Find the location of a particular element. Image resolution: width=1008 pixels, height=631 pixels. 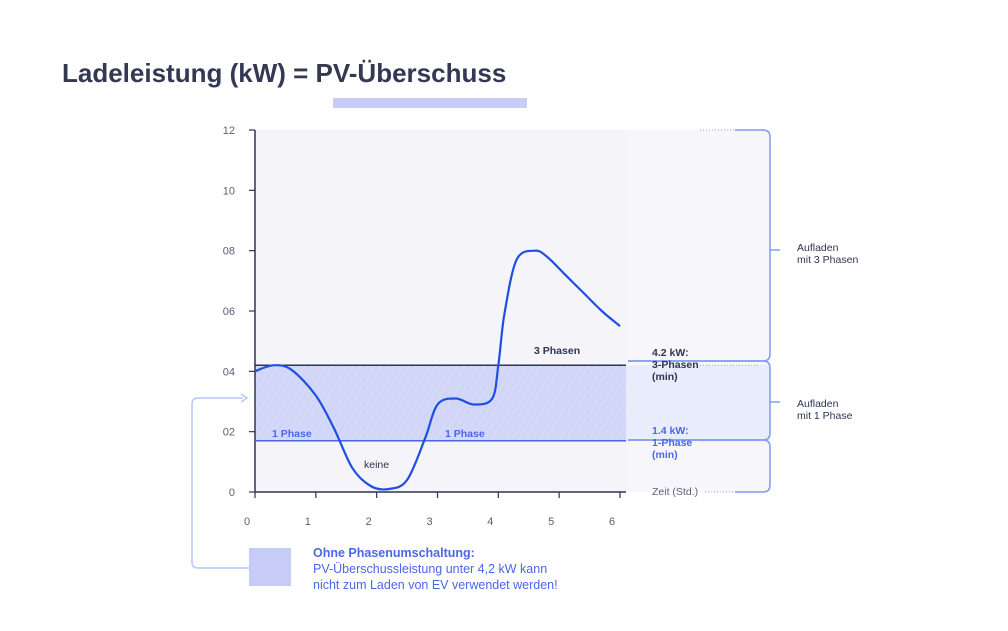

x-tick-label: 3 is located at coordinates (429, 522).